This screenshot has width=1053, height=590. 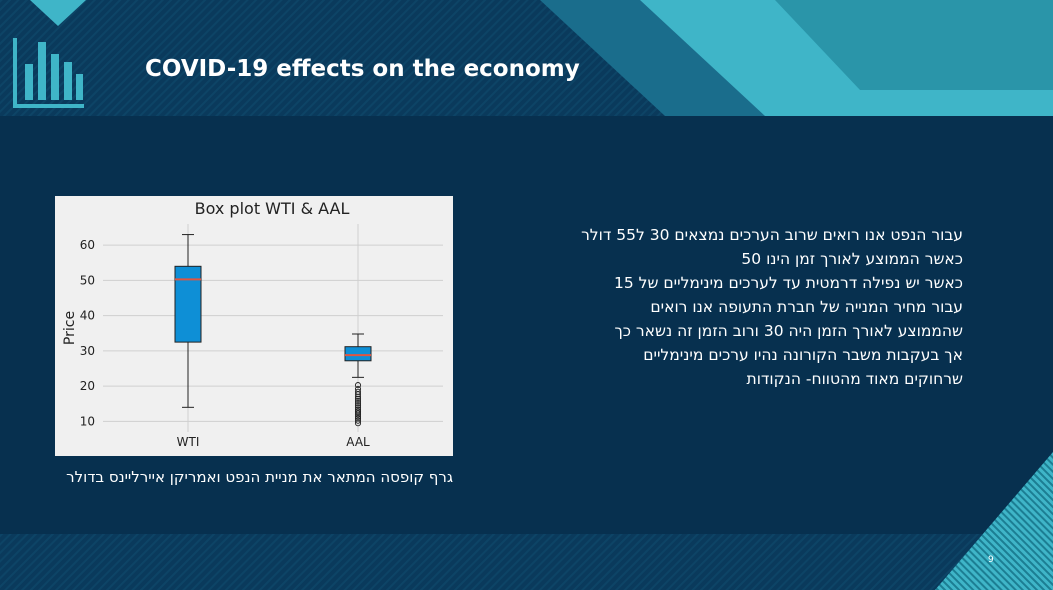 What do you see at coordinates (48, 73) in the screenshot?
I see `bar-chart-icon` at bounding box center [48, 73].